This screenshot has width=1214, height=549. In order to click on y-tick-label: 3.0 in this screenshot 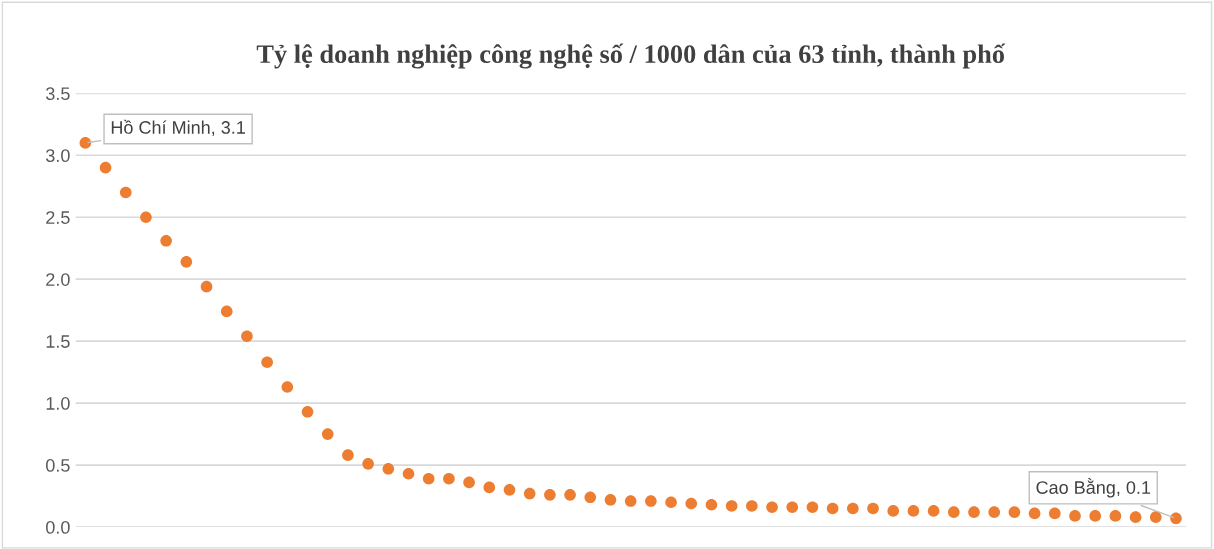, I will do `click(58, 156)`.